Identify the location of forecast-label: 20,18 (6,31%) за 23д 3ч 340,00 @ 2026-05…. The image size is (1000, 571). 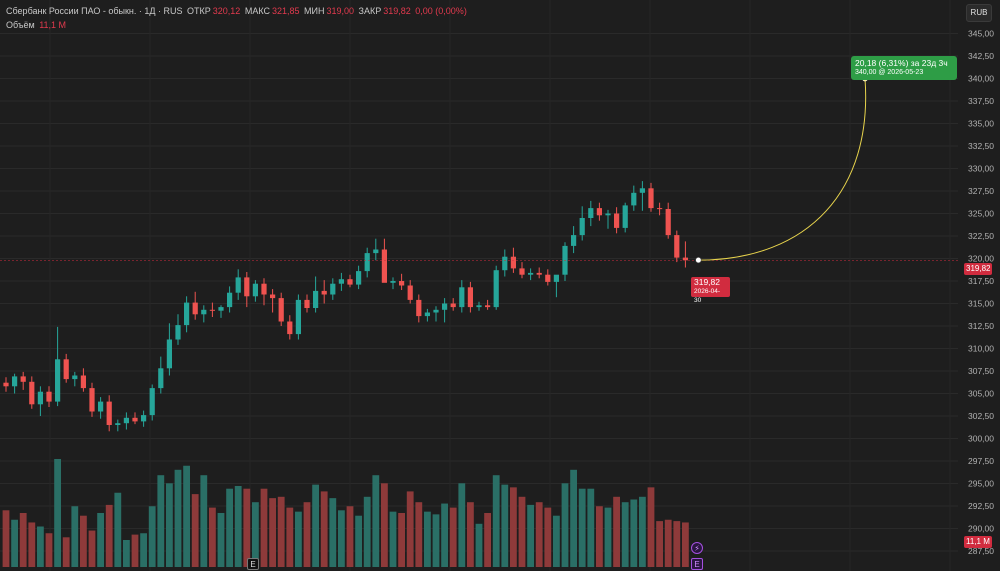
(904, 68).